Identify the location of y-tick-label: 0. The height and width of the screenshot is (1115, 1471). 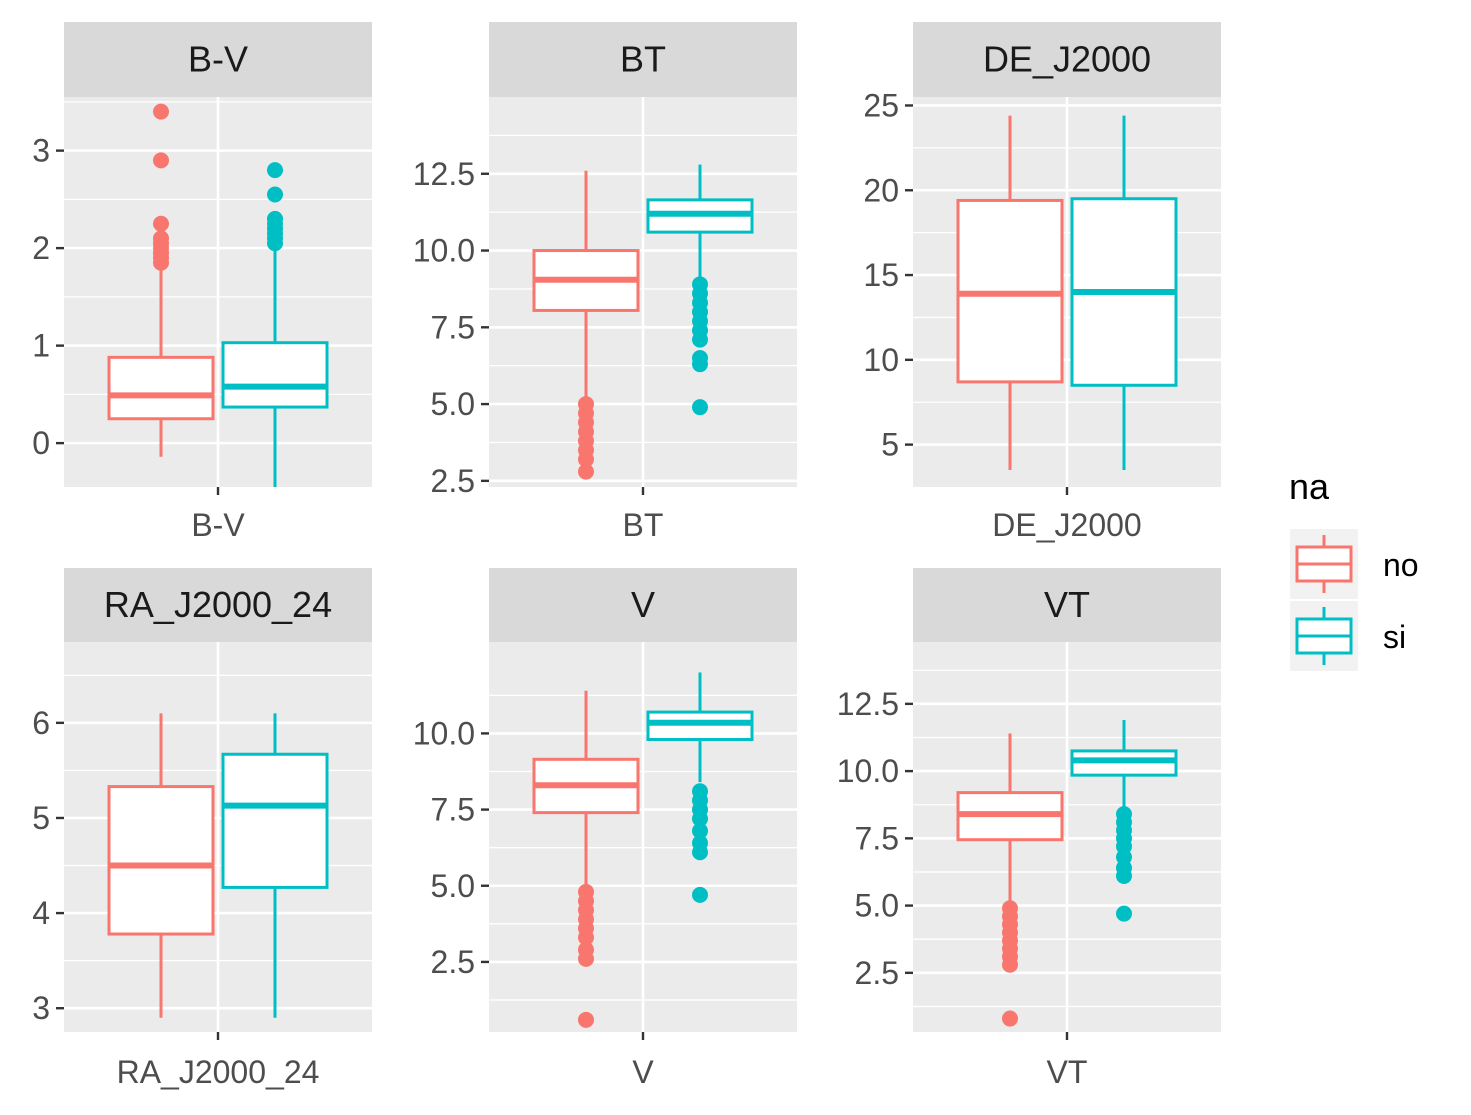
(41, 443).